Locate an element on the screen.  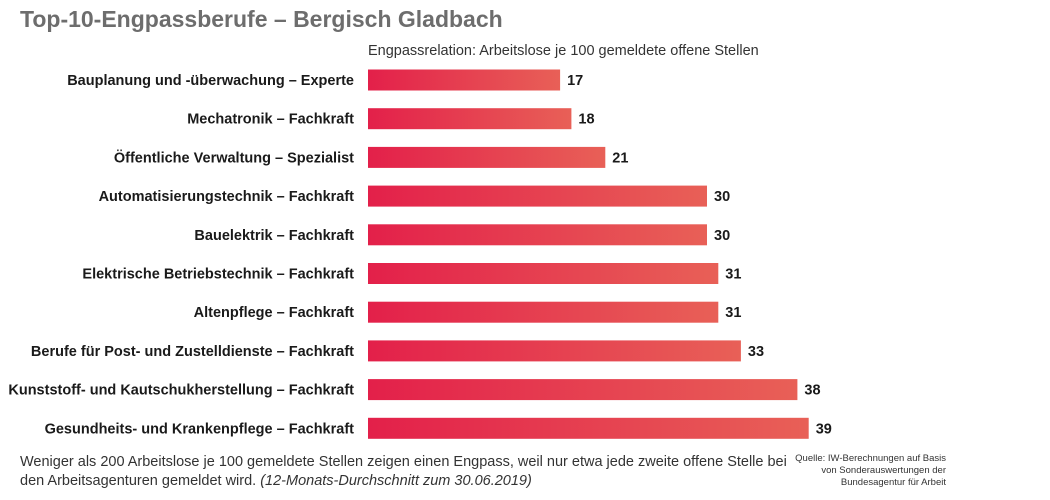
data-label: 38 is located at coordinates (812, 391).